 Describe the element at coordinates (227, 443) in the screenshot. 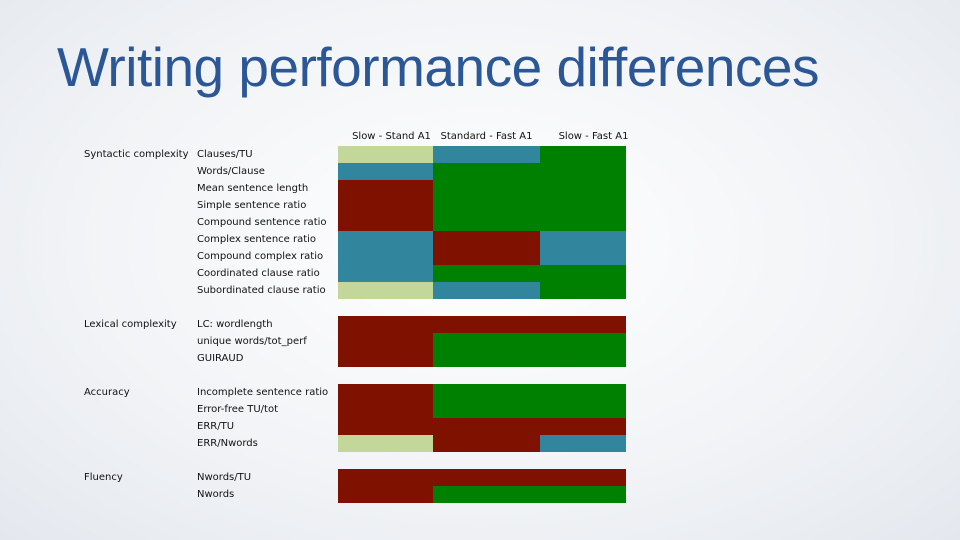

I see `metric-label: ERR/Nwords` at that location.